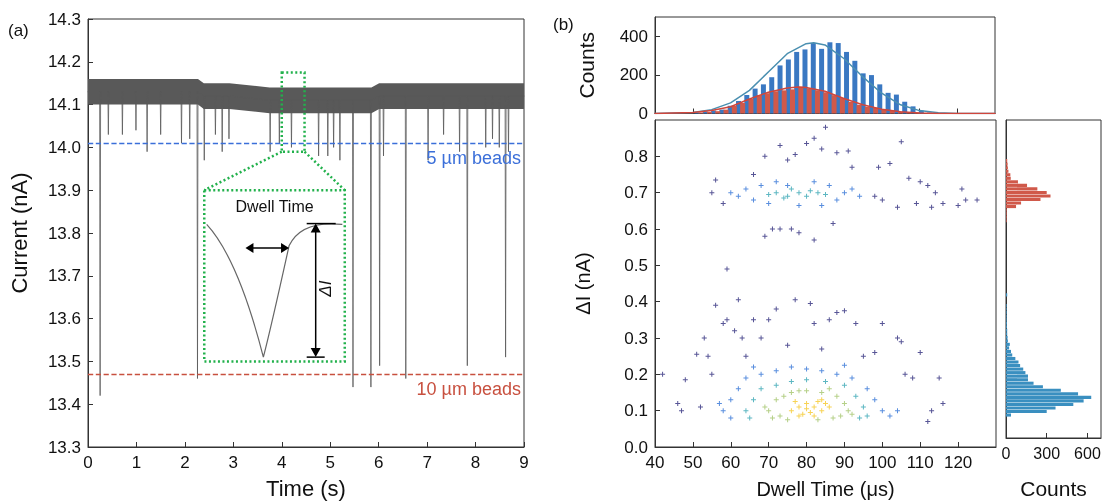 This screenshot has height=504, width=1110. Describe the element at coordinates (563, 24) in the screenshot. I see `text: (b)` at that location.